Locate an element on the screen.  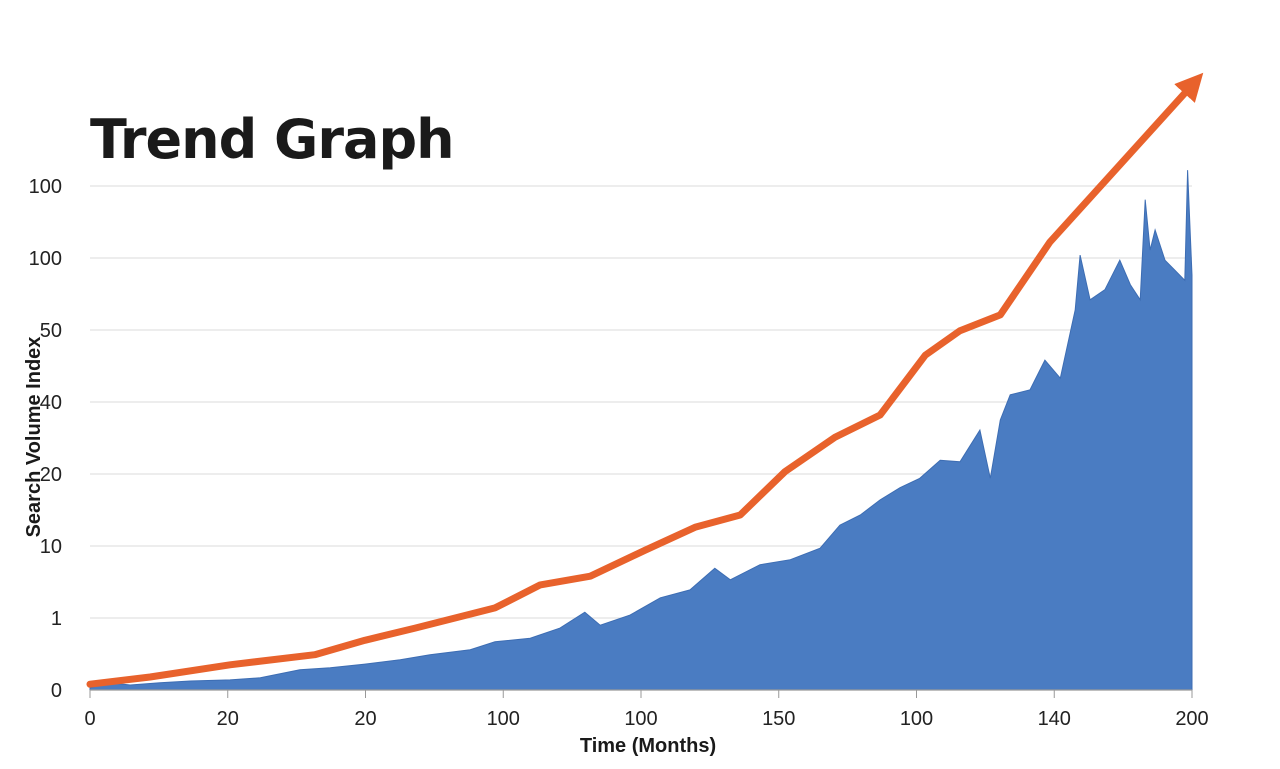
y-tick-label: 20 is located at coordinates (51, 475).